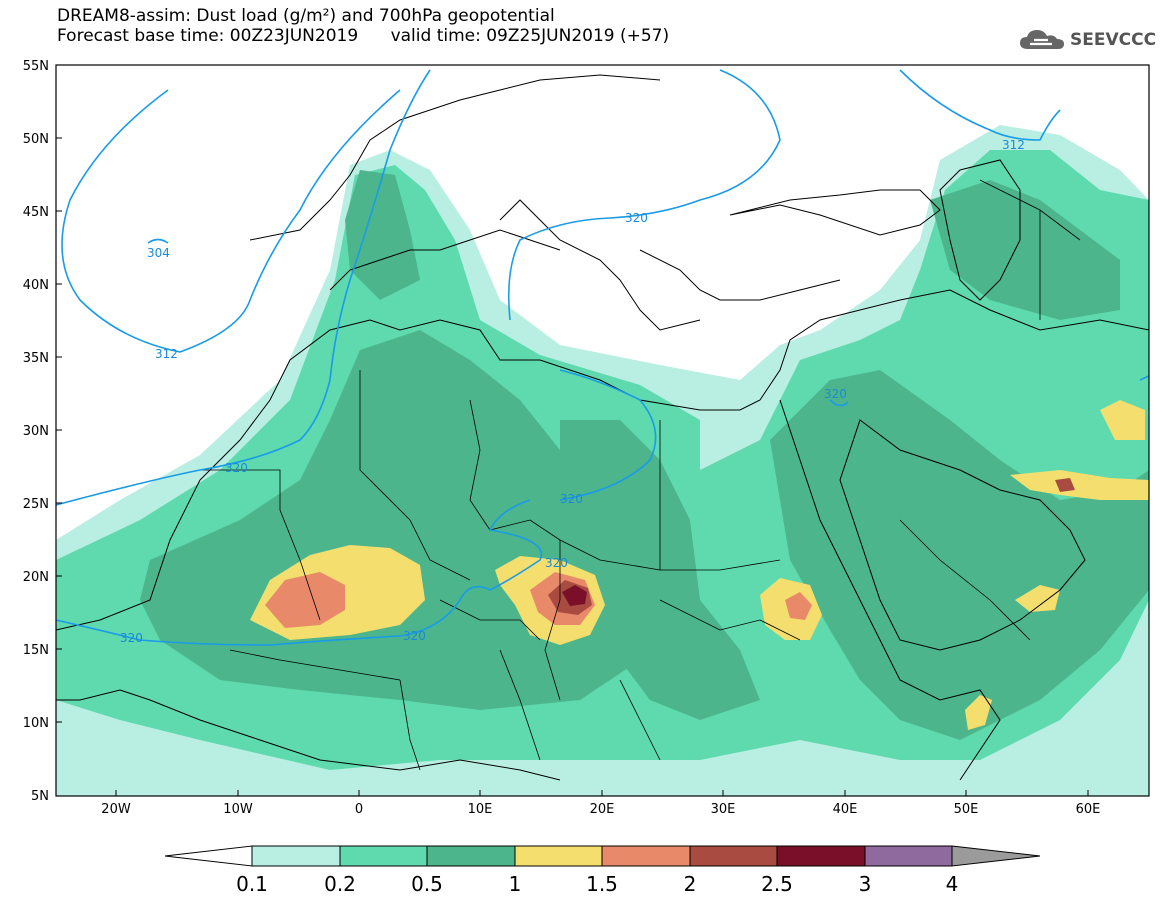 Image resolution: width=1165 pixels, height=907 pixels. I want to click on lat-tick-label: 40N, so click(36, 285).